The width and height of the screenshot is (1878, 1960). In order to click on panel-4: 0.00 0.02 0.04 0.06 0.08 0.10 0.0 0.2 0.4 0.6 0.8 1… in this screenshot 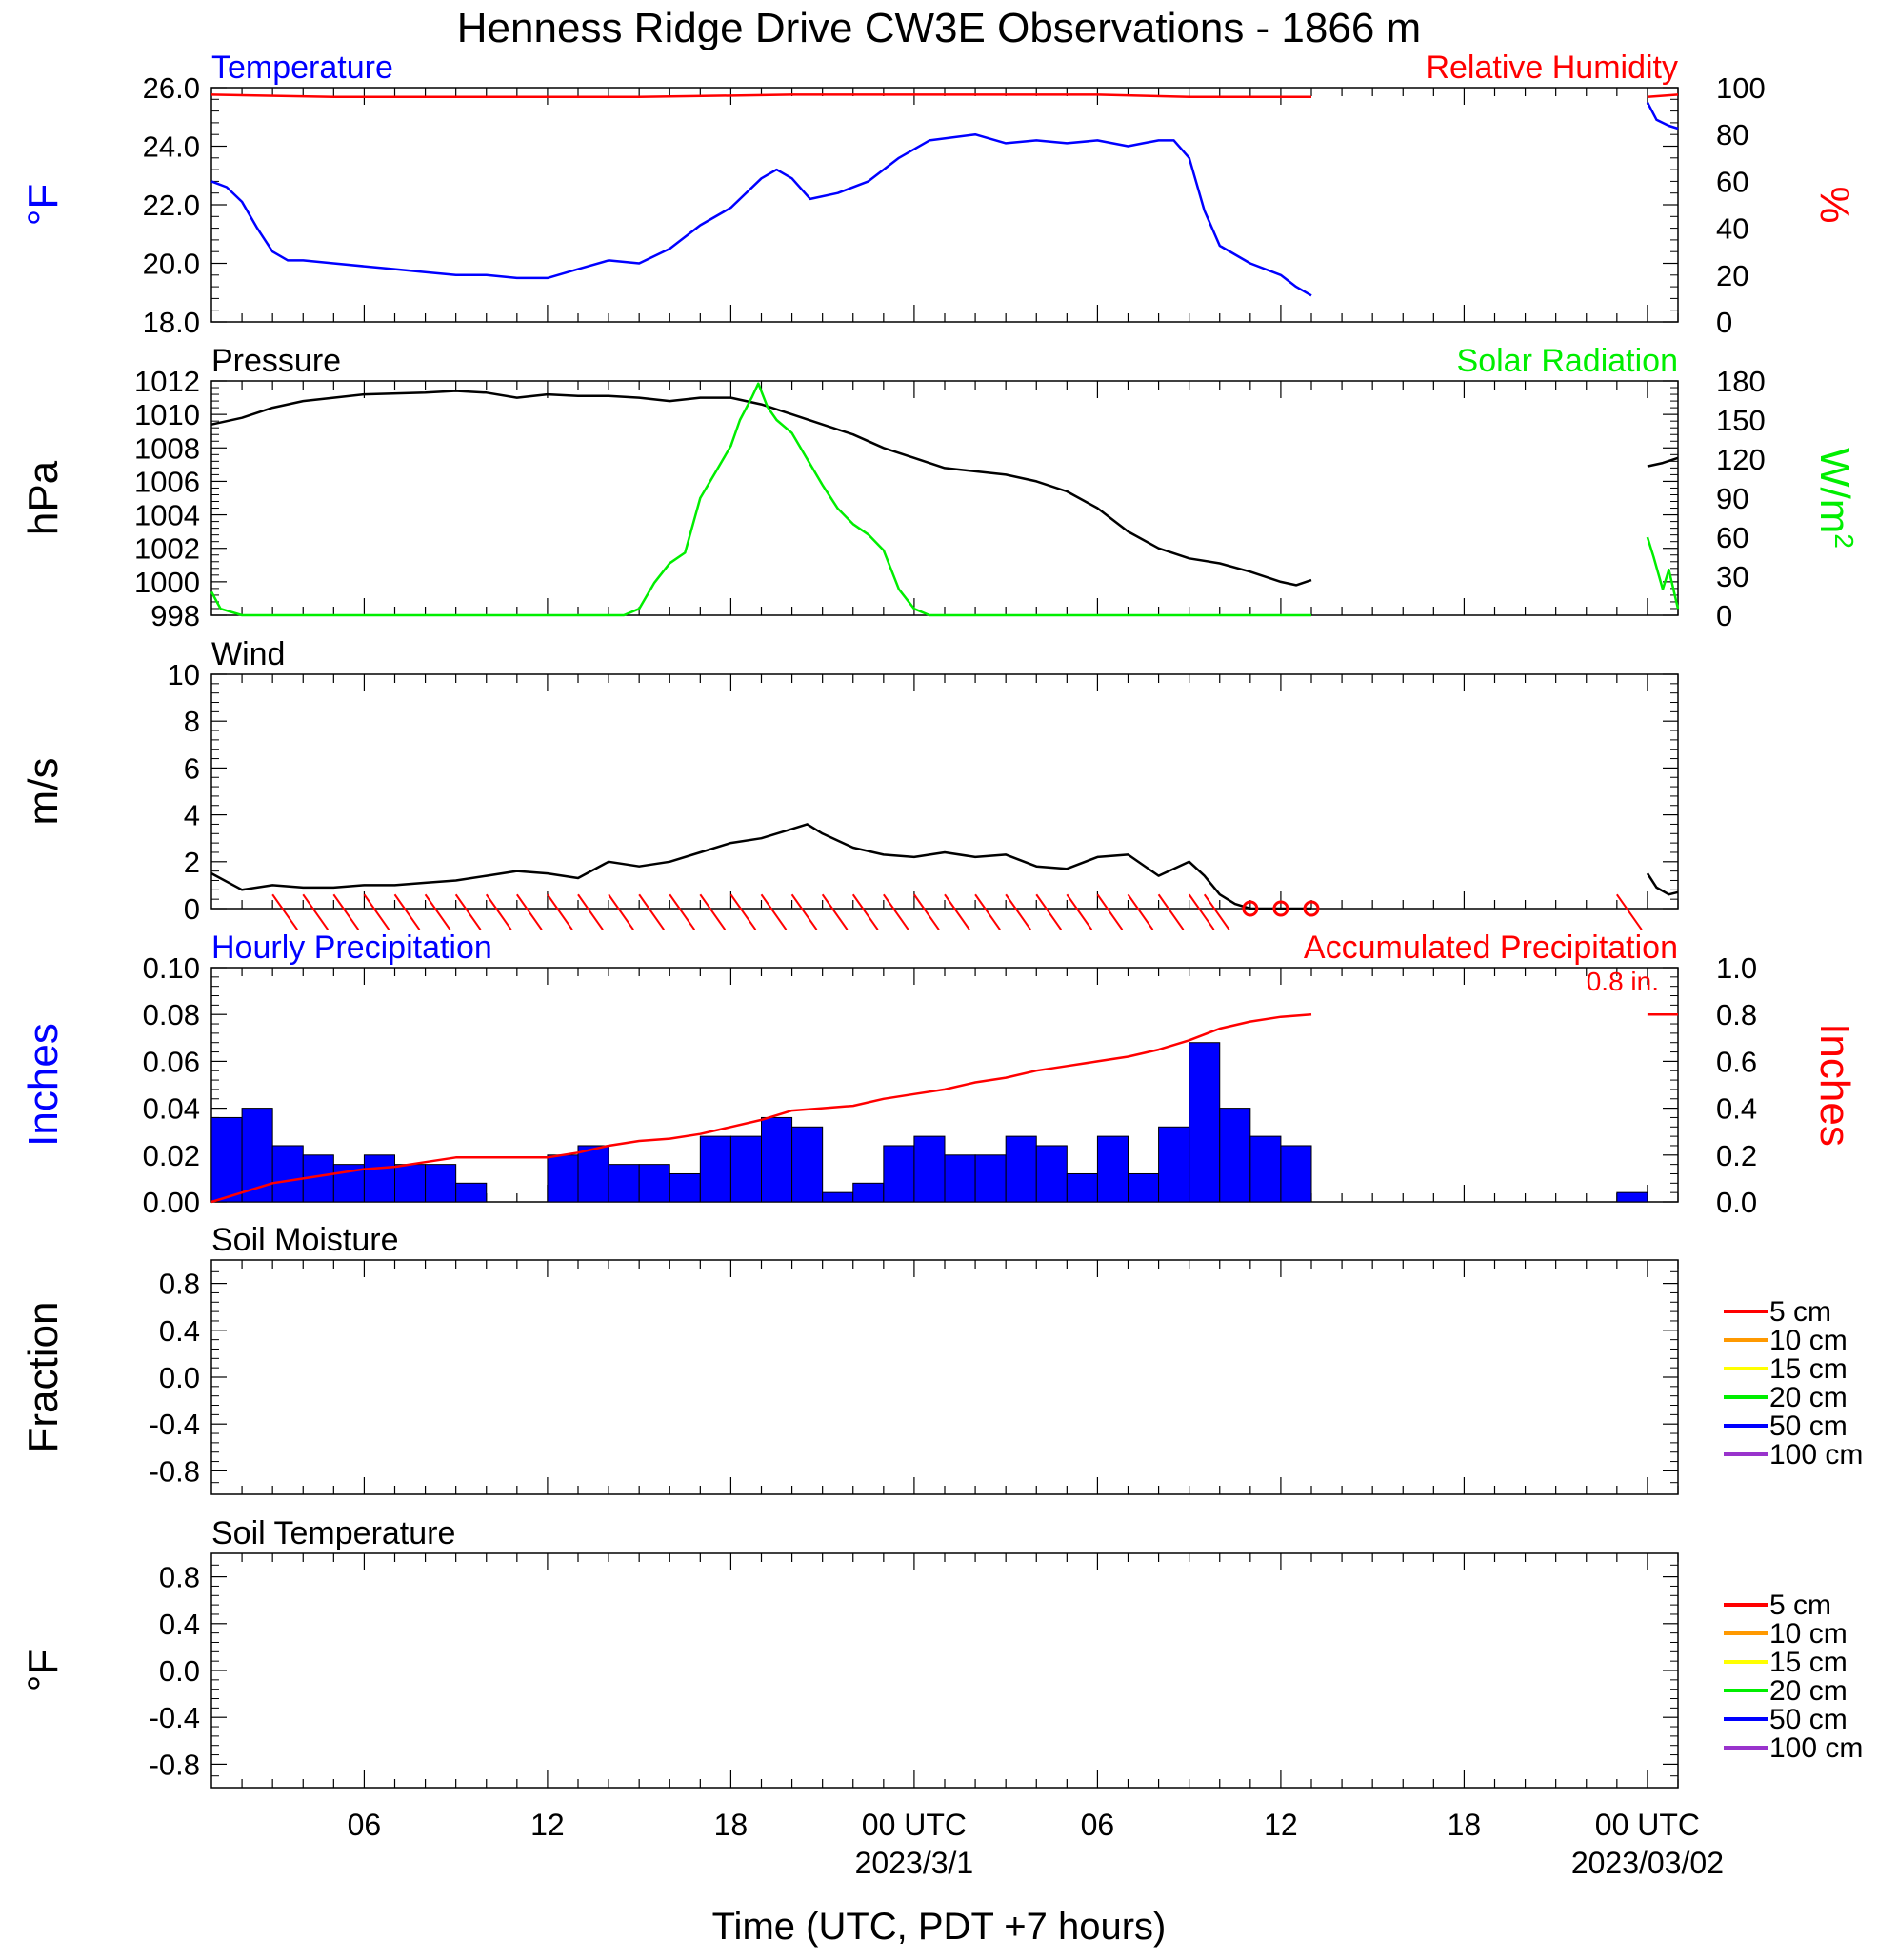, I will do `click(939, 1074)`.